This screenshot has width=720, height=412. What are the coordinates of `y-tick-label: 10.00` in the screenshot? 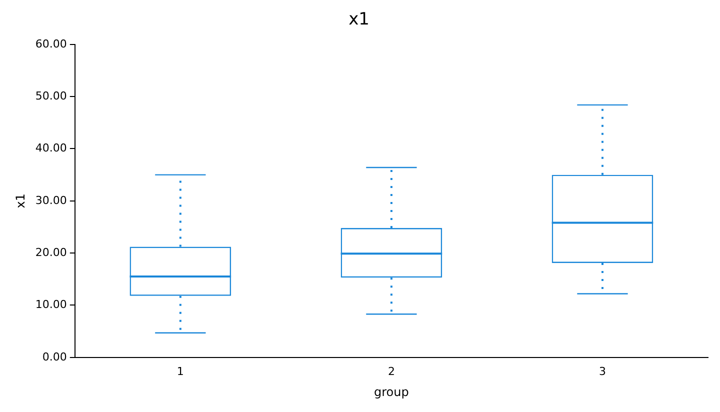 It's located at (51, 305).